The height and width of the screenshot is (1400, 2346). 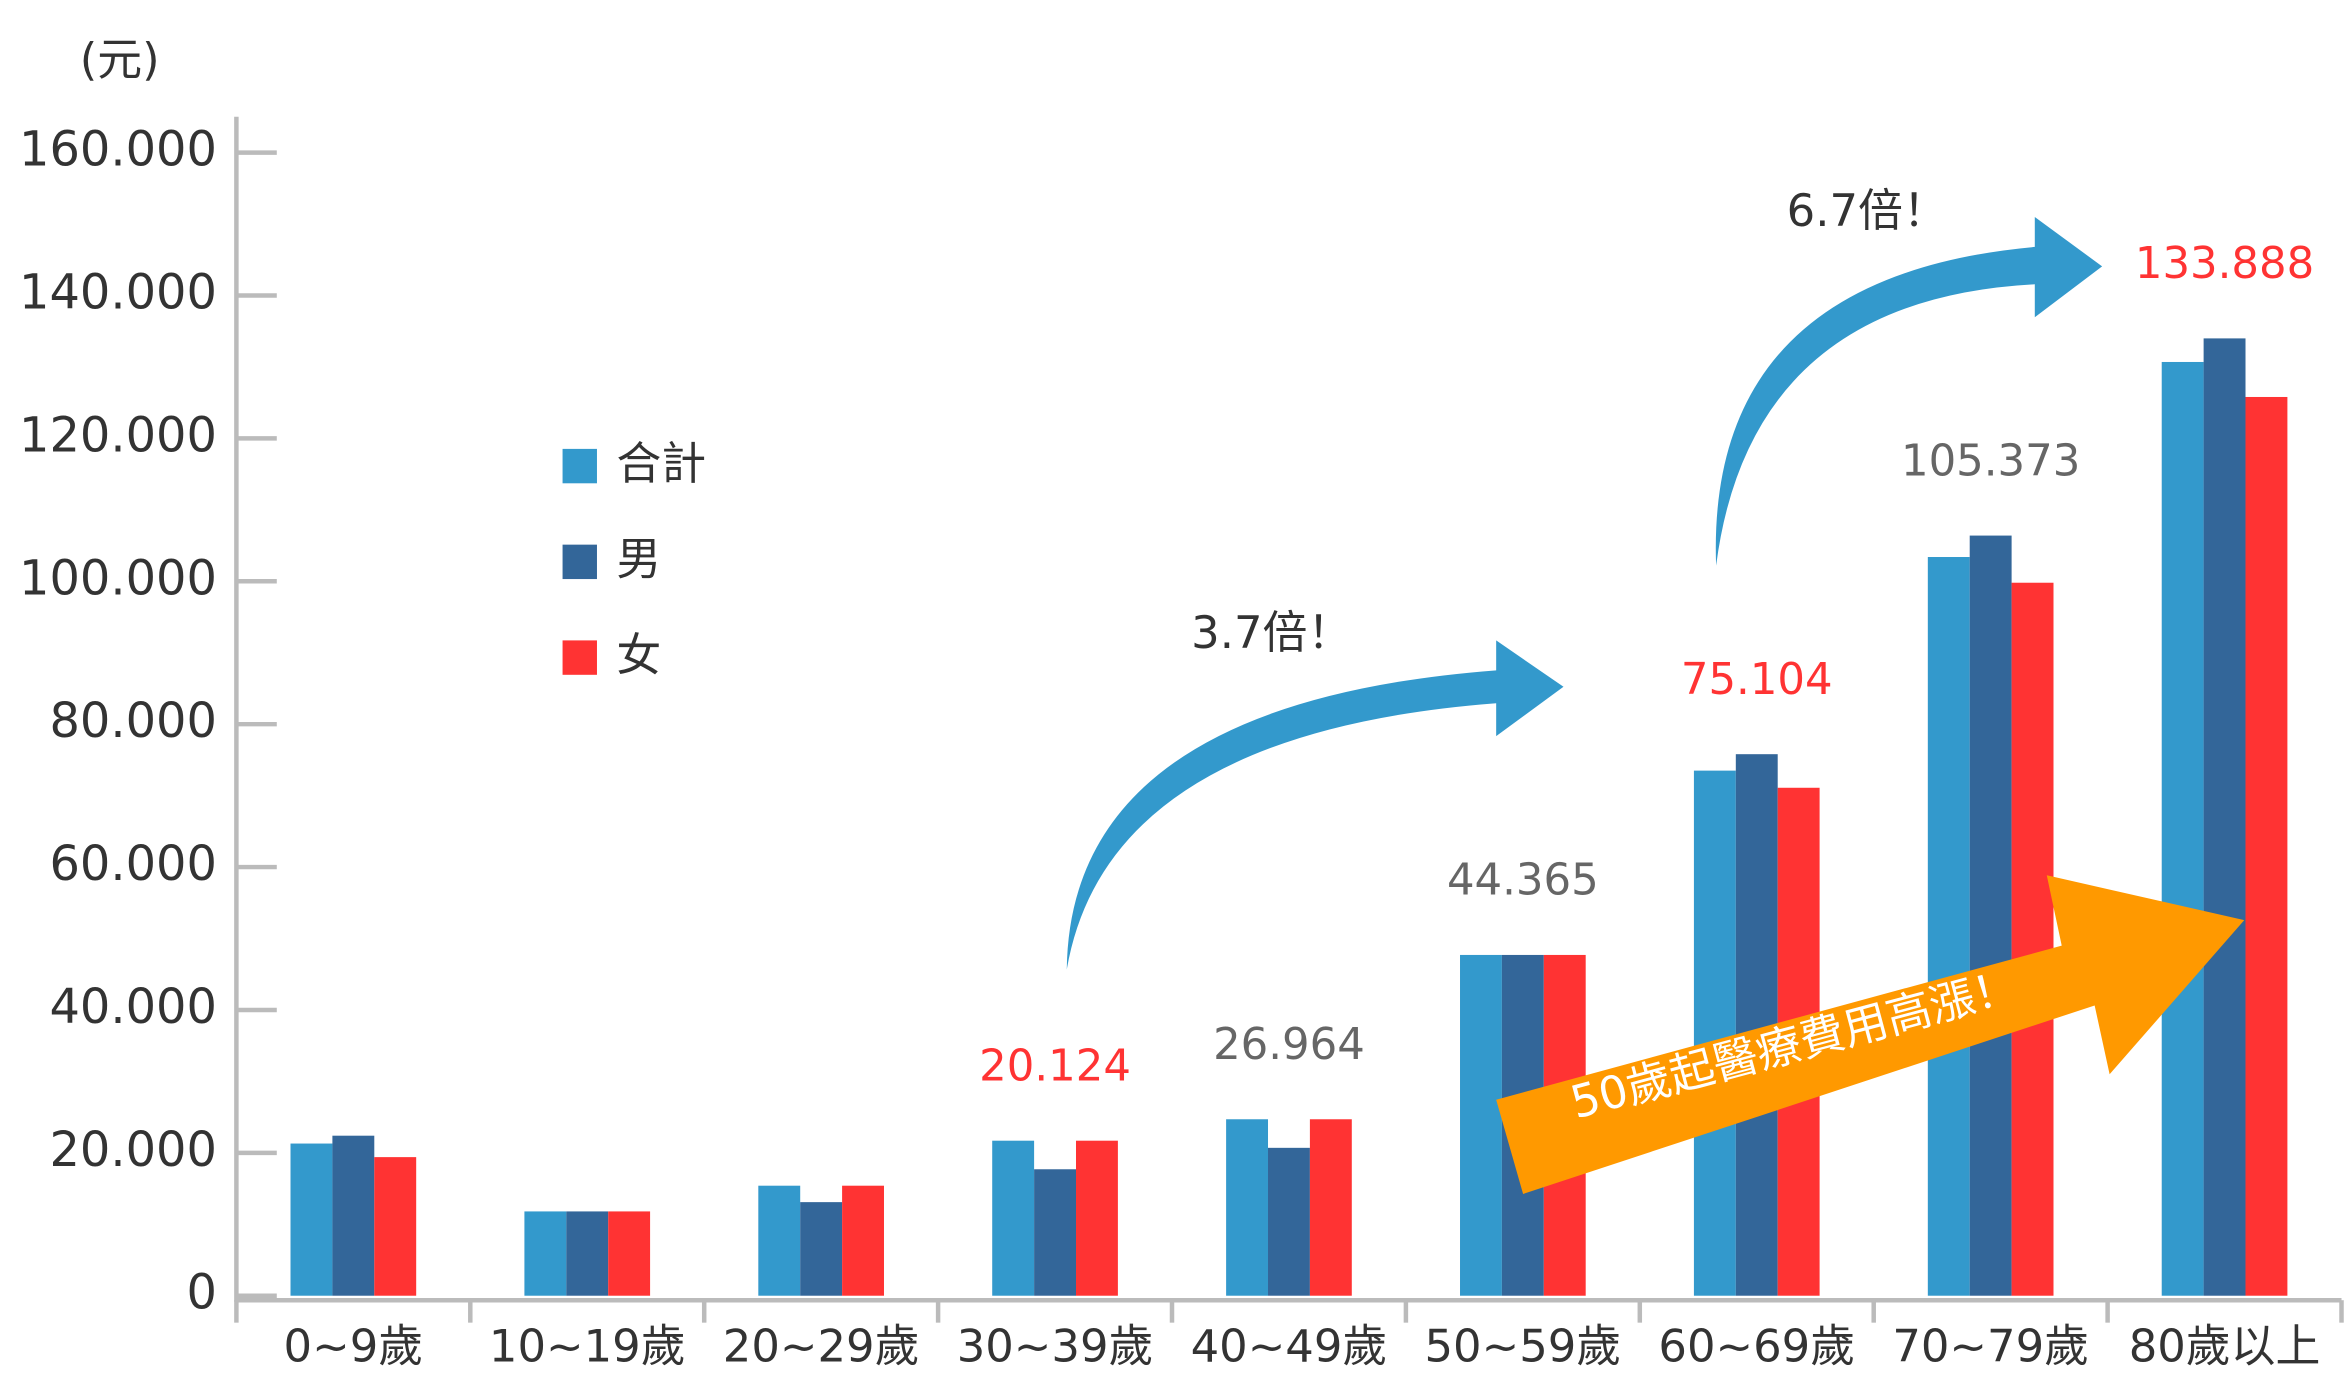 What do you see at coordinates (1523, 881) in the screenshot?
I see `group-label: 44.365` at bounding box center [1523, 881].